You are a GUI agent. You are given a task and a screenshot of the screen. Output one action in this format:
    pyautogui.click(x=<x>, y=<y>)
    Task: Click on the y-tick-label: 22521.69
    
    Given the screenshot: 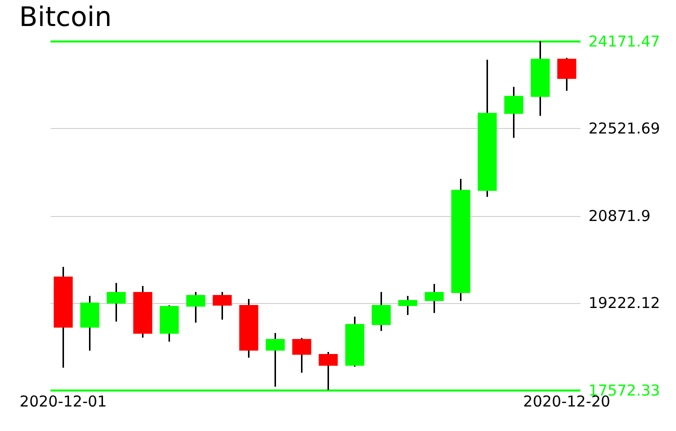 What is the action you would take?
    pyautogui.click(x=624, y=129)
    